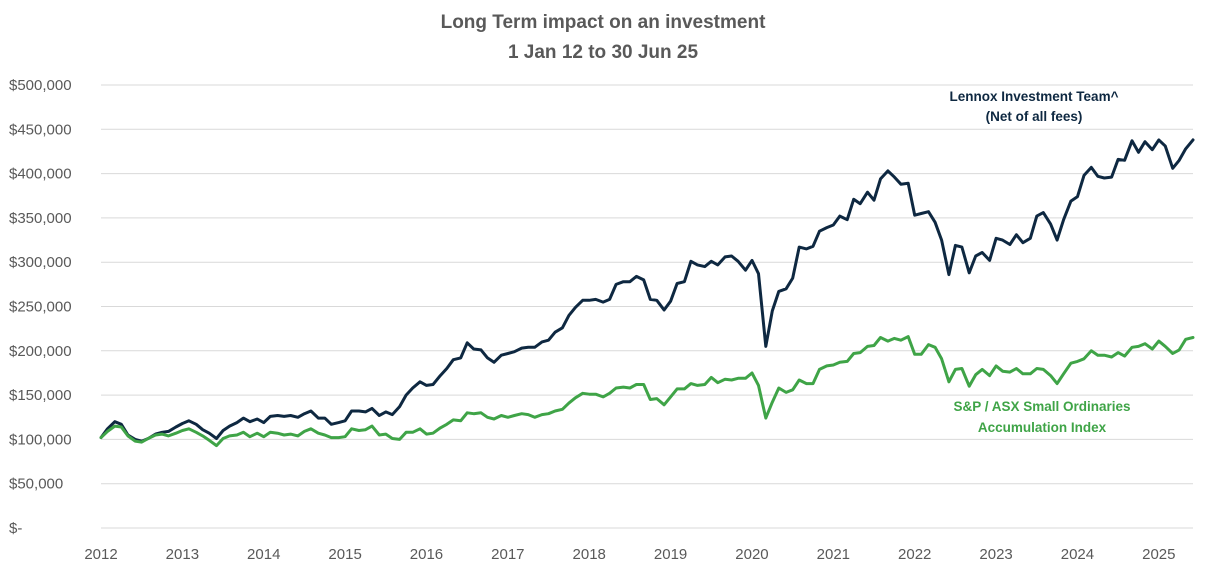 The width and height of the screenshot is (1208, 571). I want to click on x-tick-label: 2020, so click(751, 554).